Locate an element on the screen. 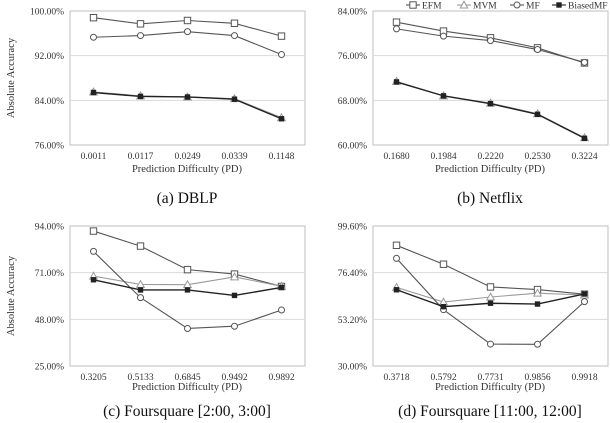 Image resolution: width=610 pixels, height=423 pixels. legend-label: MF is located at coordinates (533, 7).